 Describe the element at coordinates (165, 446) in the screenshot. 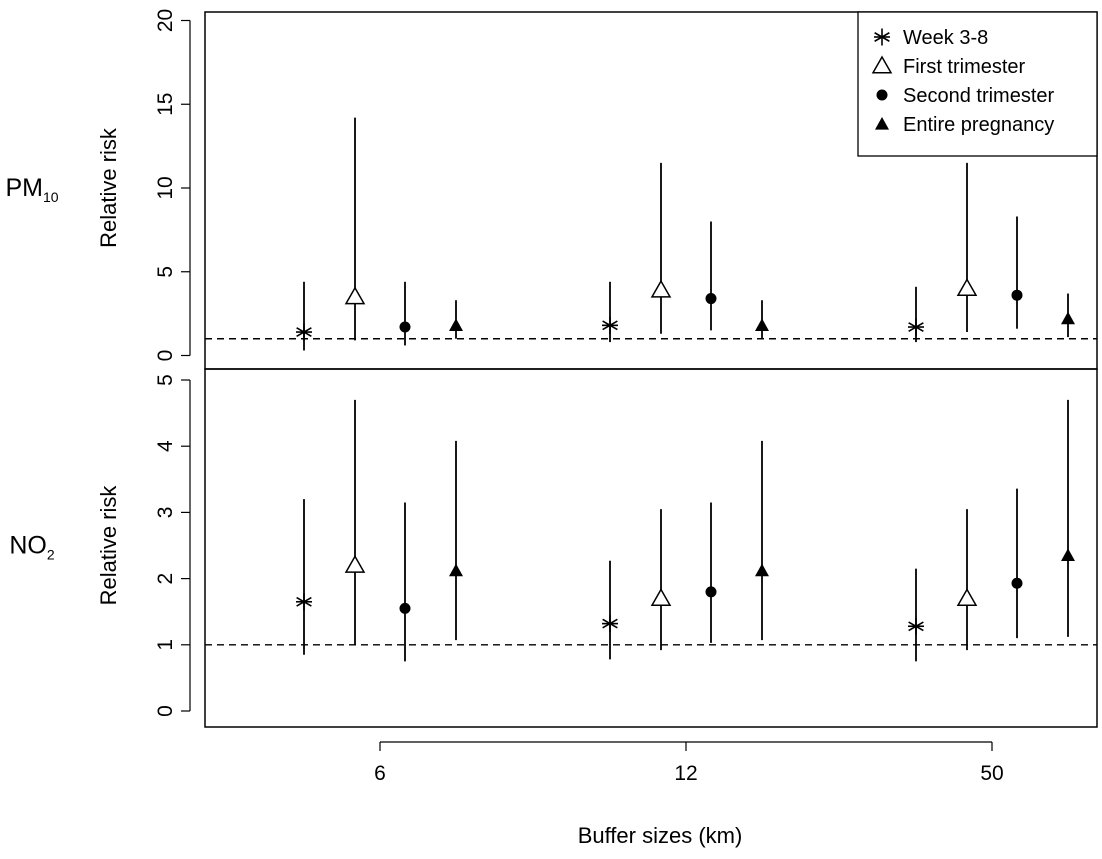

I see `y-tick-label: 4` at that location.